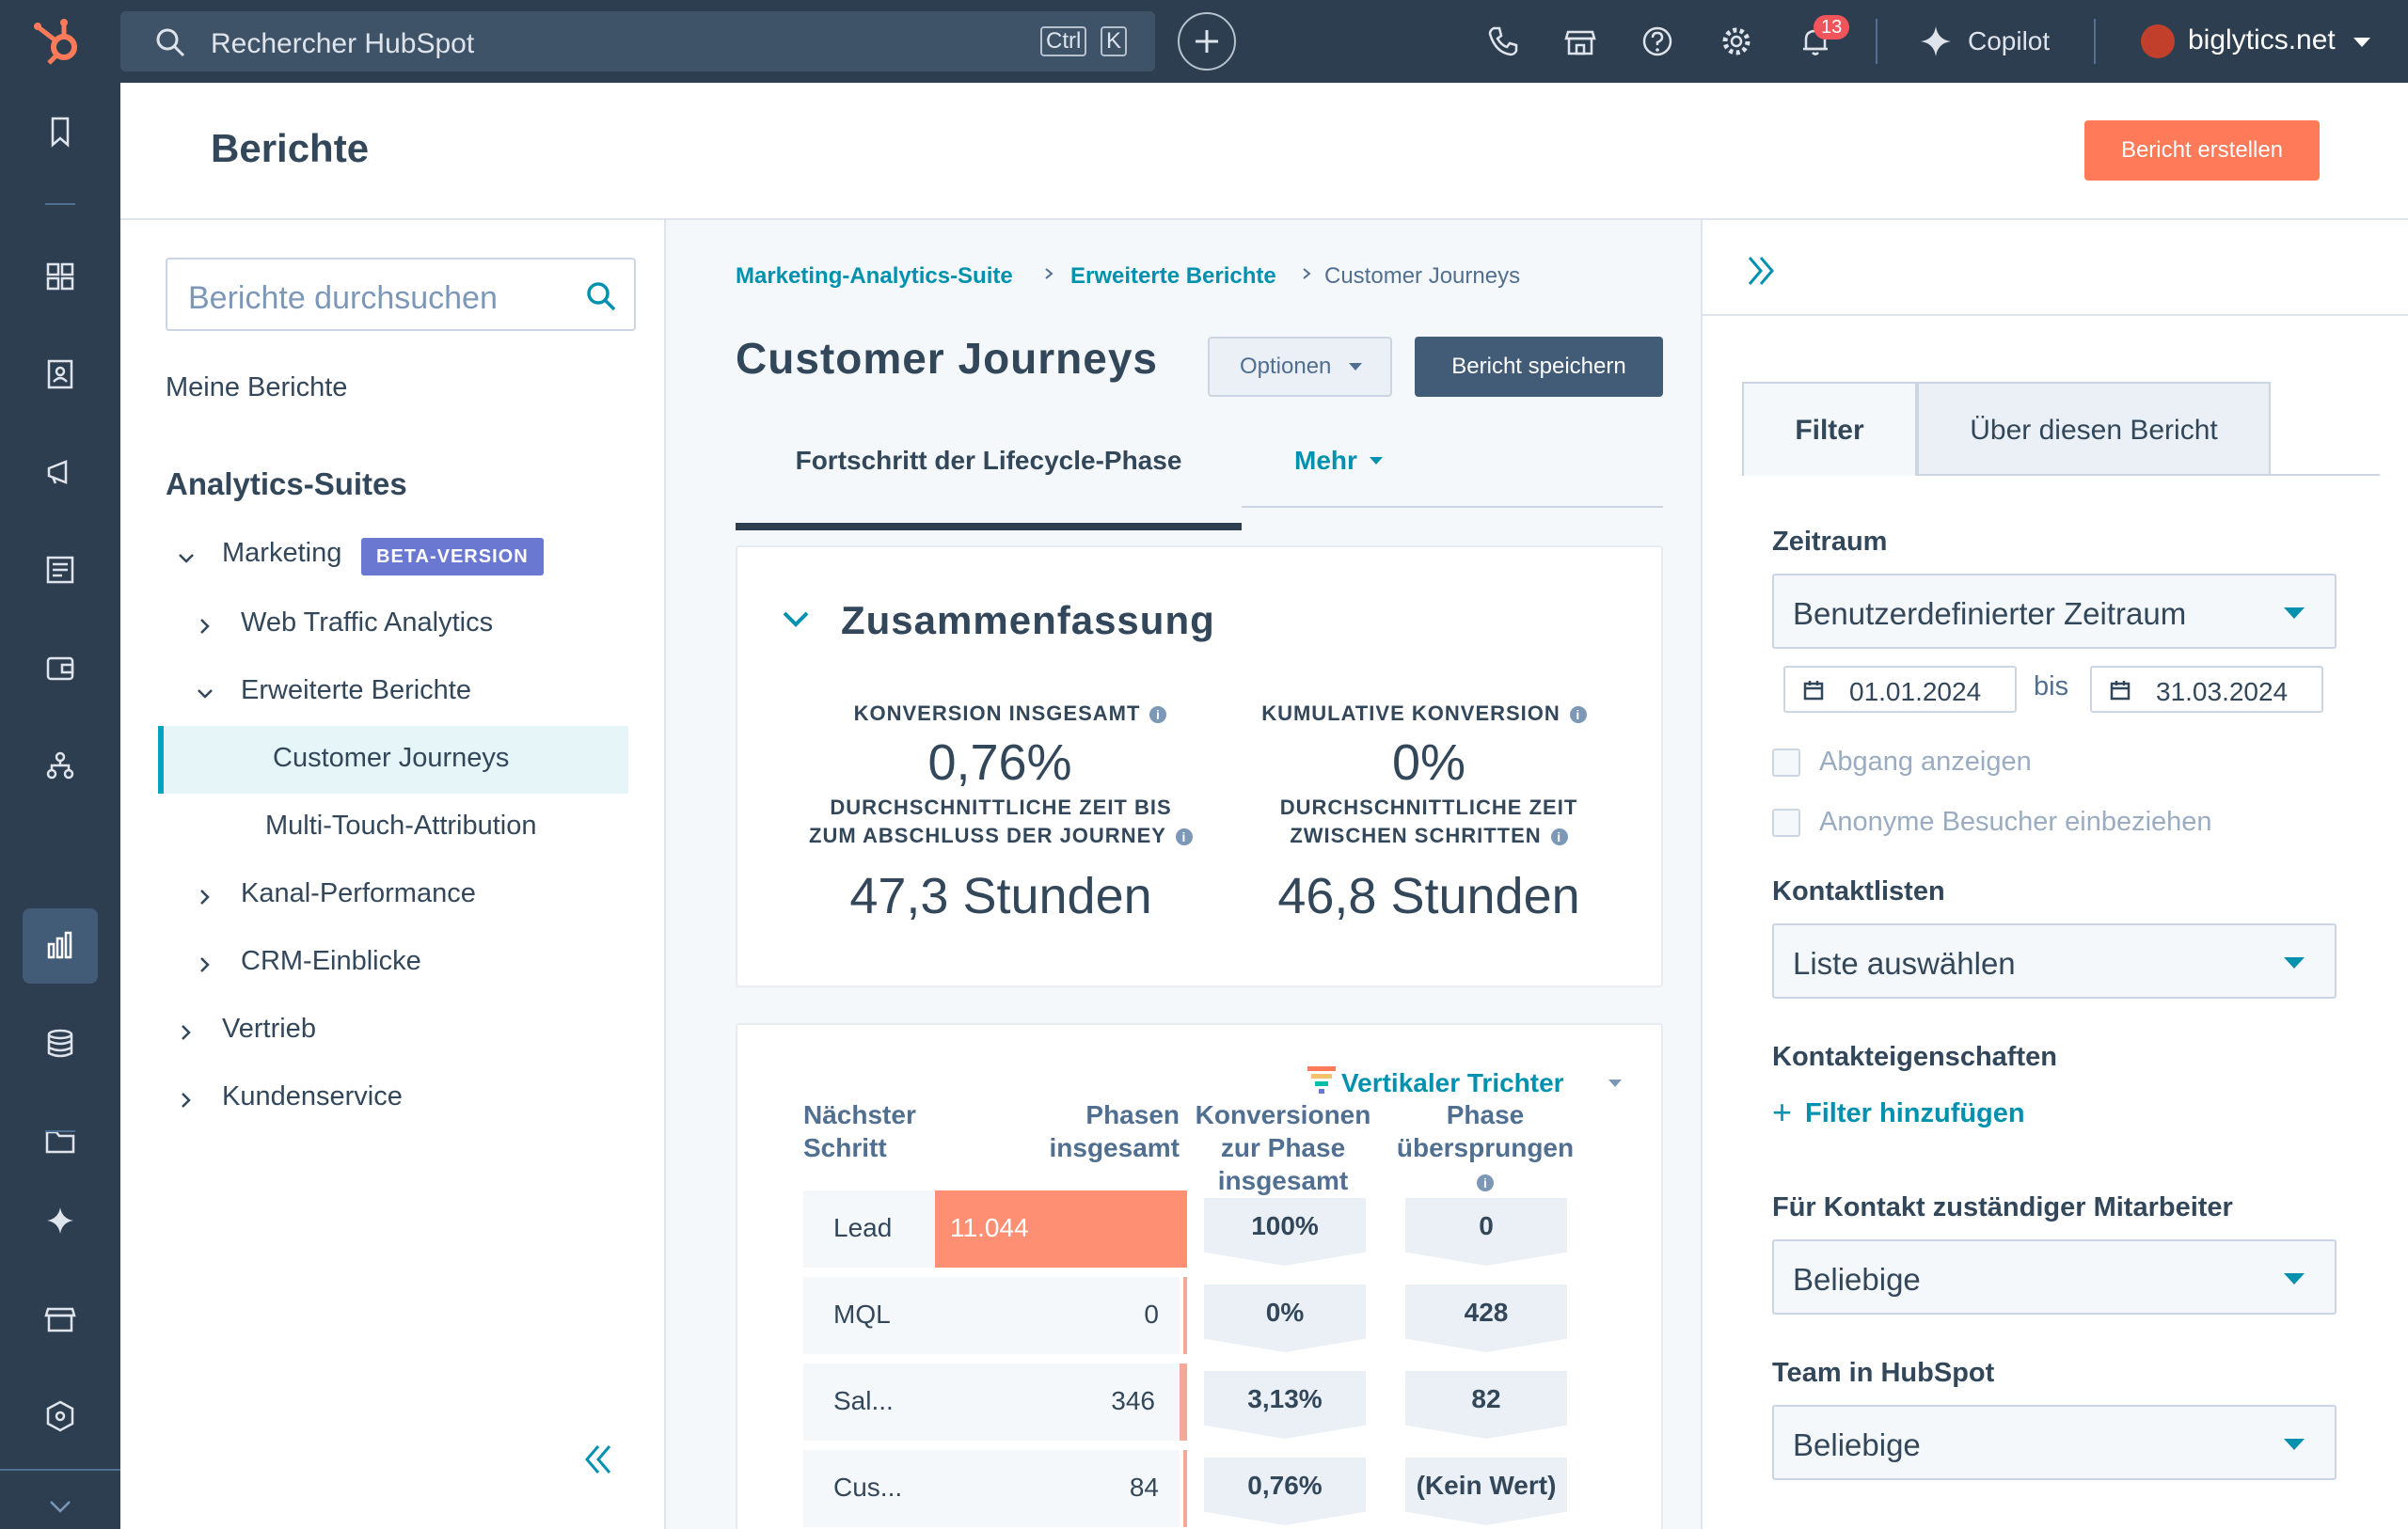 This screenshot has height=1529, width=2408. What do you see at coordinates (2158, 41) in the screenshot?
I see `avatar` at bounding box center [2158, 41].